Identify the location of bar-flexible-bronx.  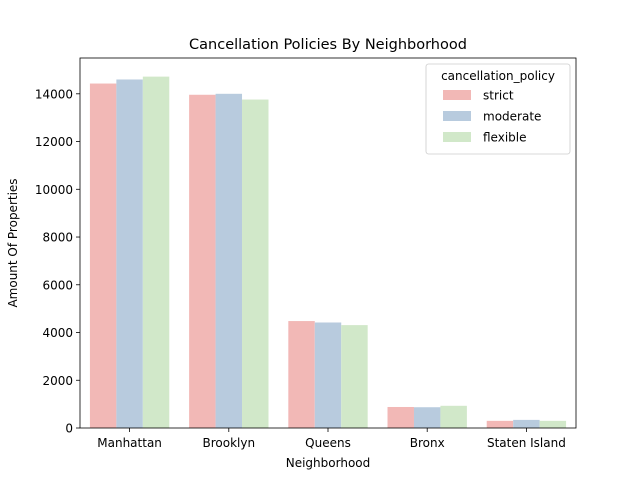
(453, 416).